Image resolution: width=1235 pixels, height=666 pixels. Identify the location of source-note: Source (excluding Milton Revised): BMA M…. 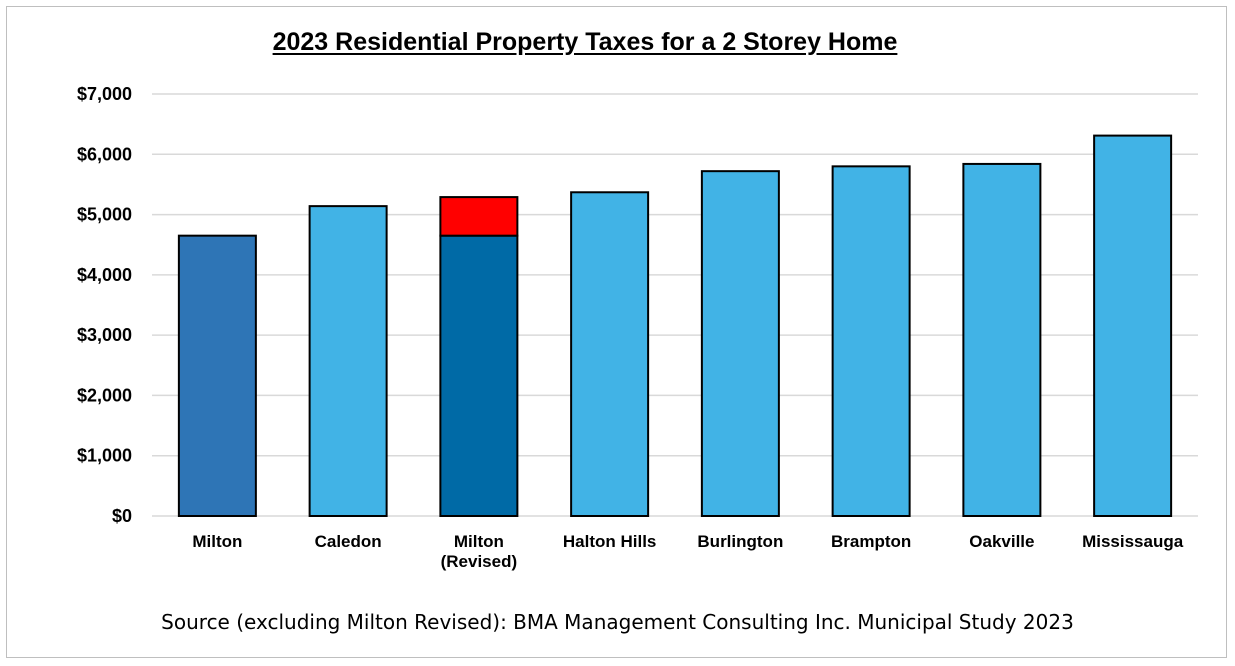
(617, 622).